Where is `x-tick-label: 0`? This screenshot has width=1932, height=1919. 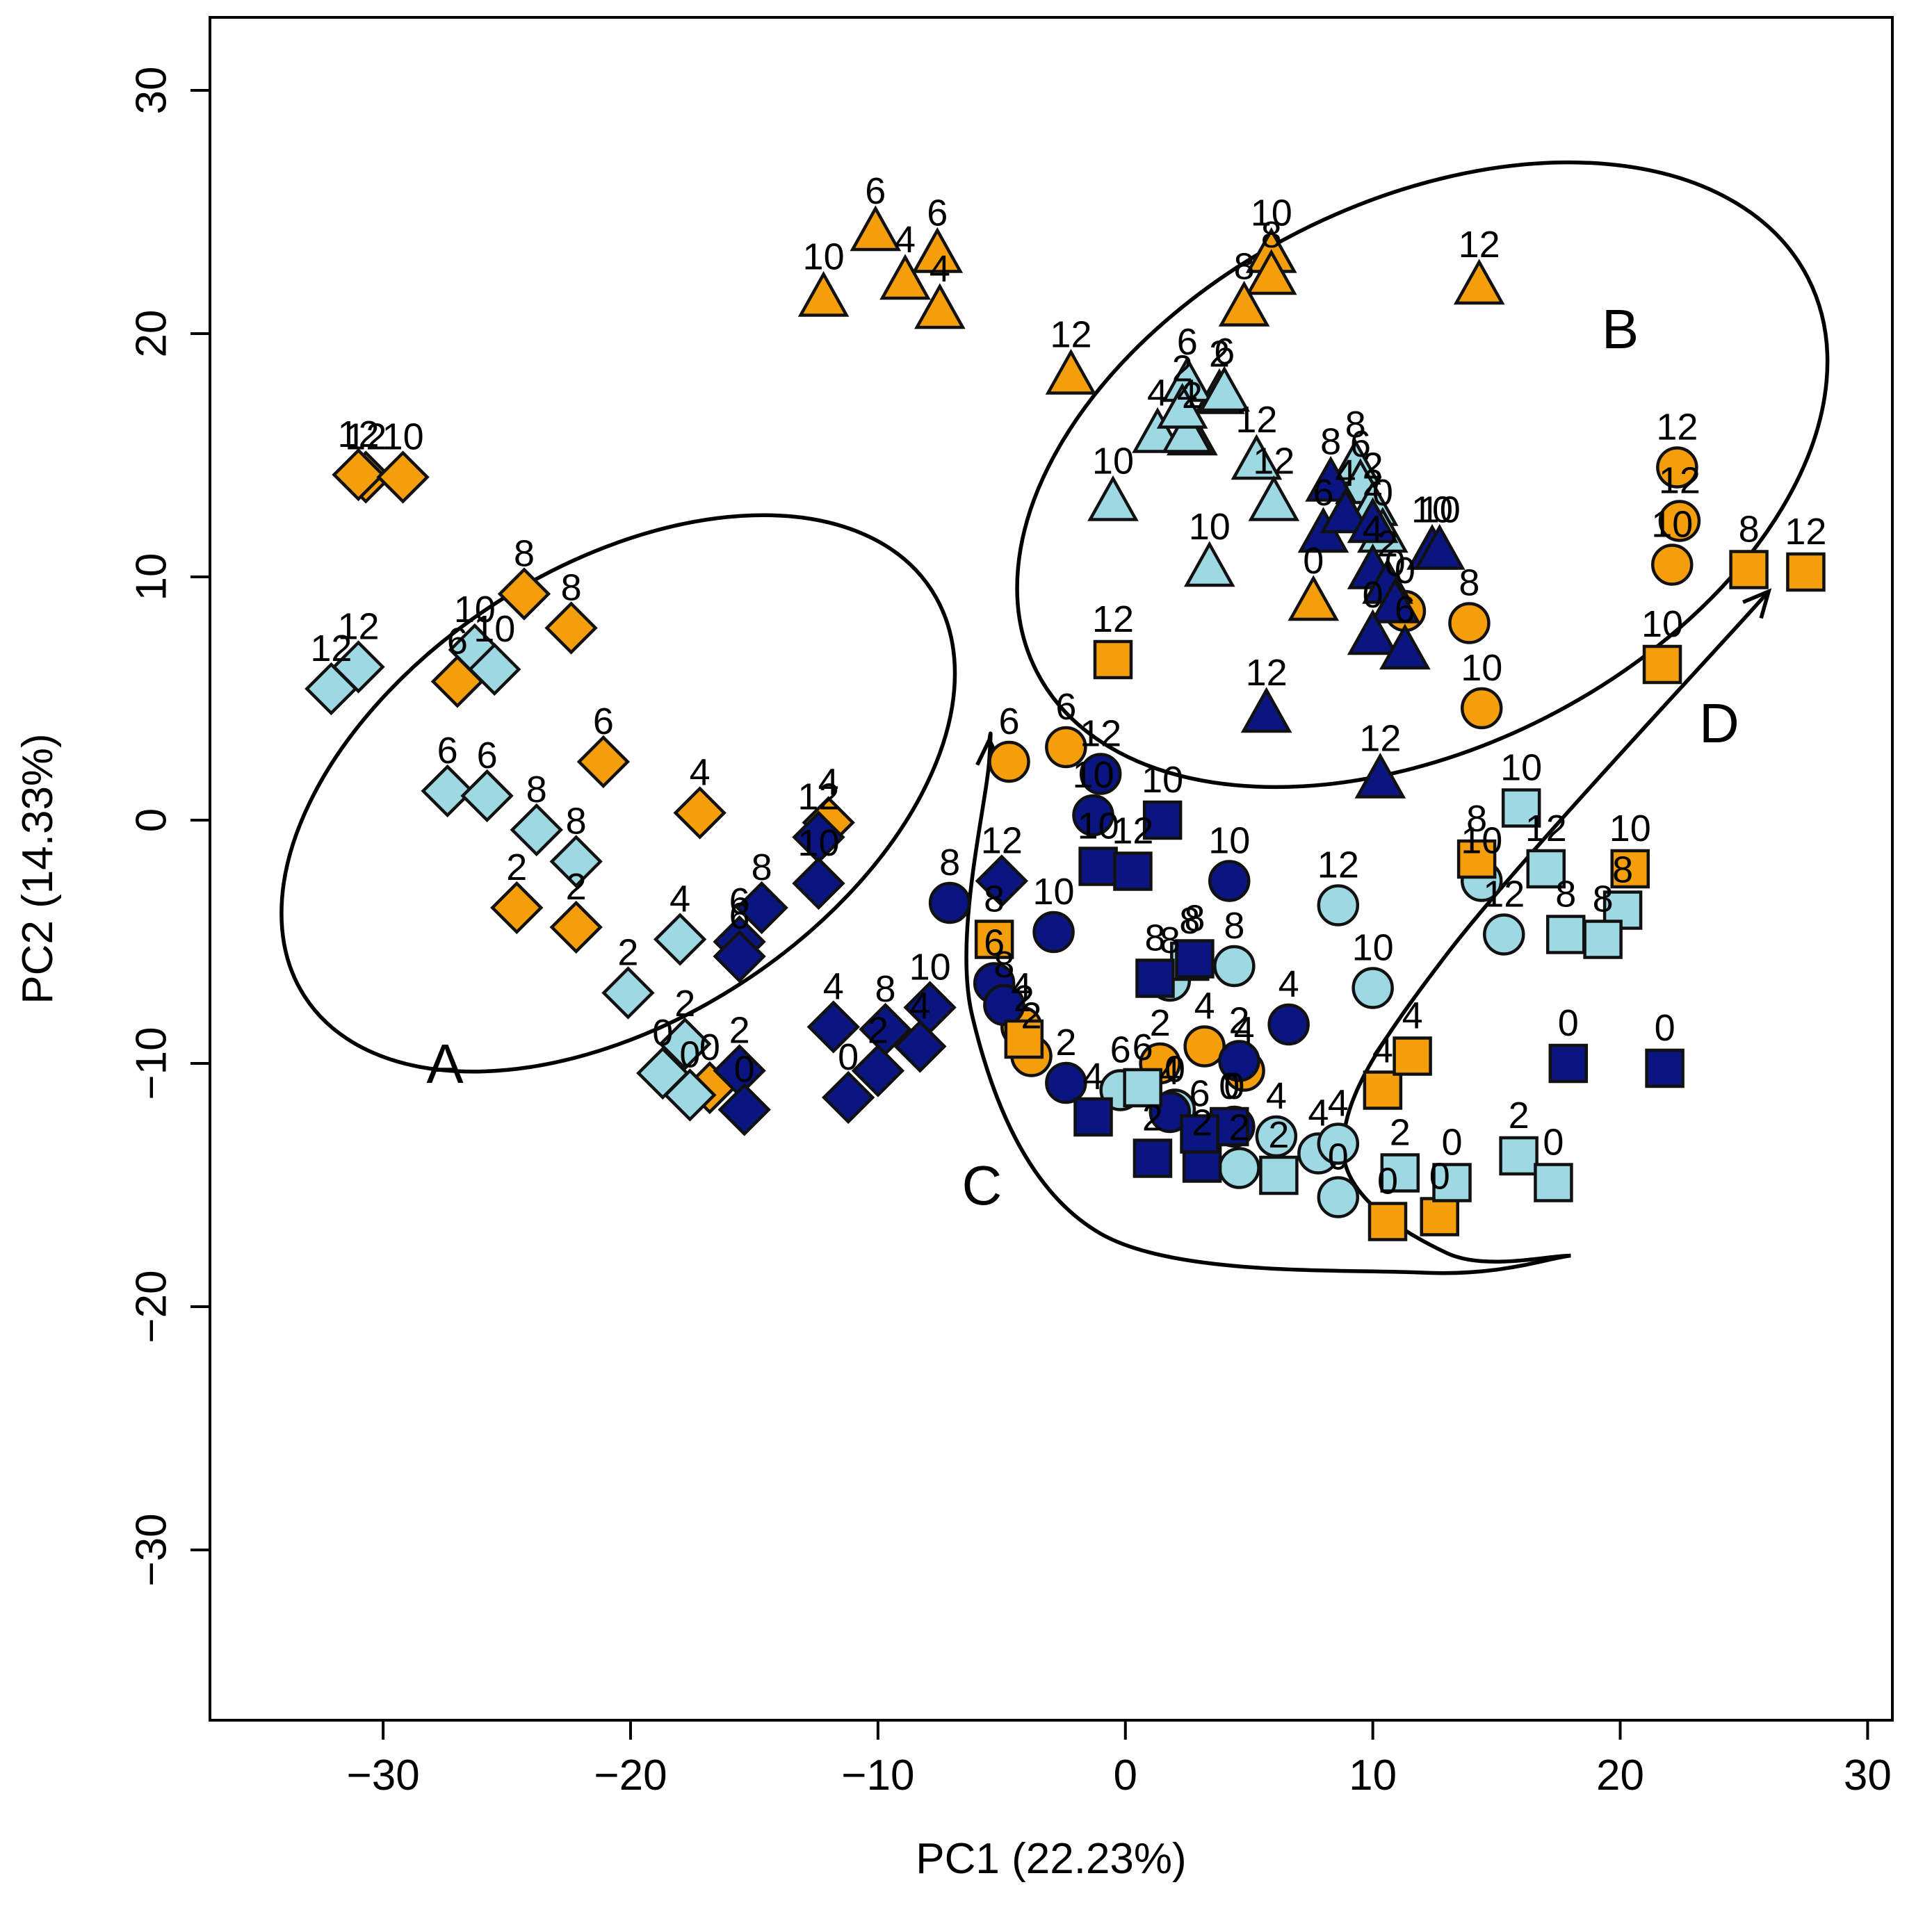
x-tick-label: 0 is located at coordinates (1125, 1775).